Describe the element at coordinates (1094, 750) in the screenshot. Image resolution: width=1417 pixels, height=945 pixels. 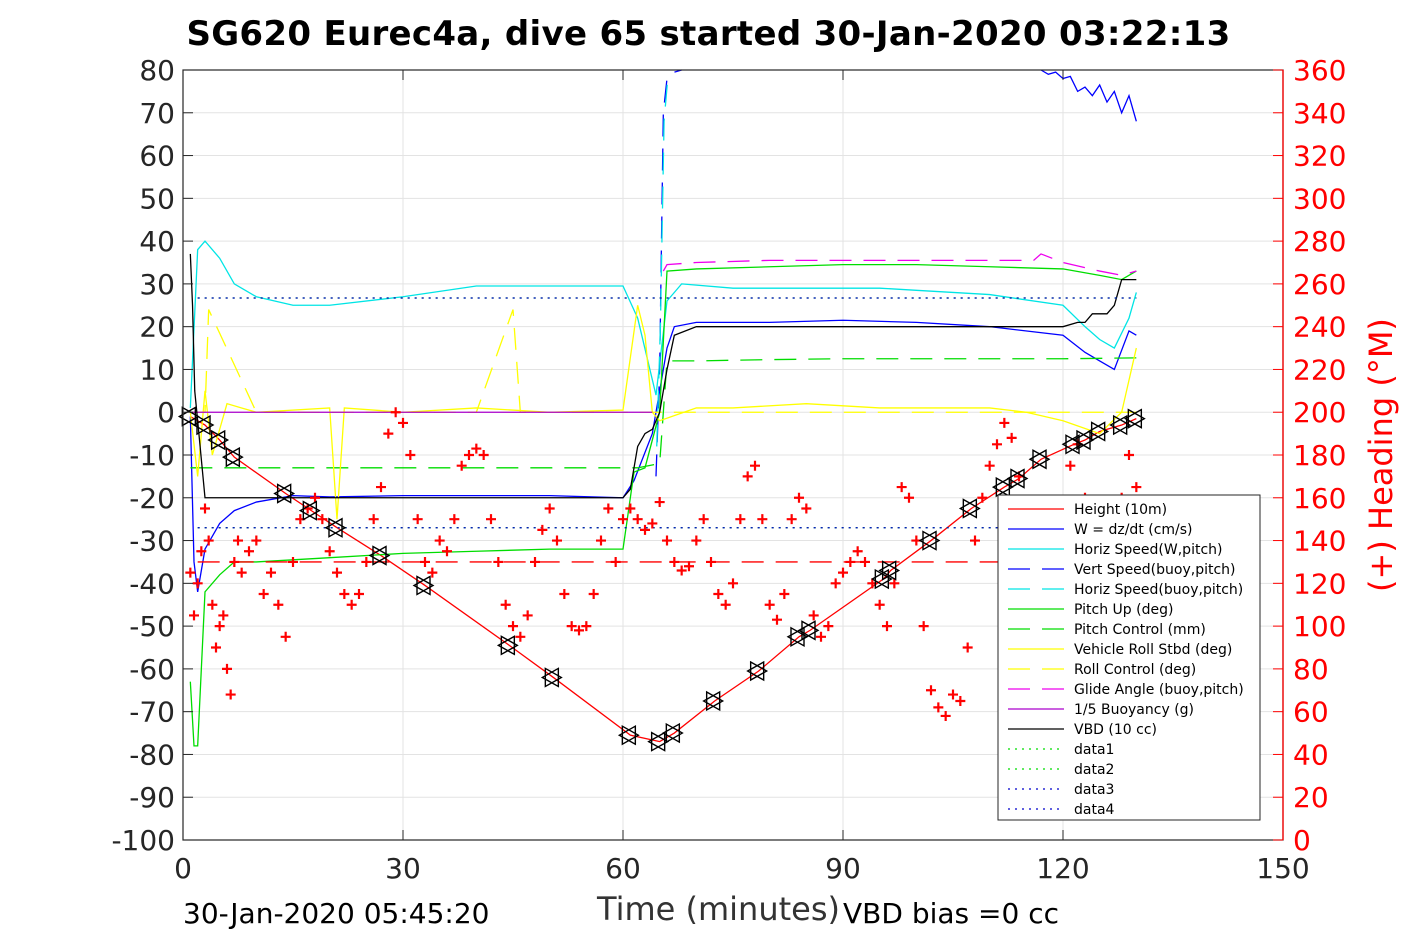
I see `legend-label: data1` at that location.